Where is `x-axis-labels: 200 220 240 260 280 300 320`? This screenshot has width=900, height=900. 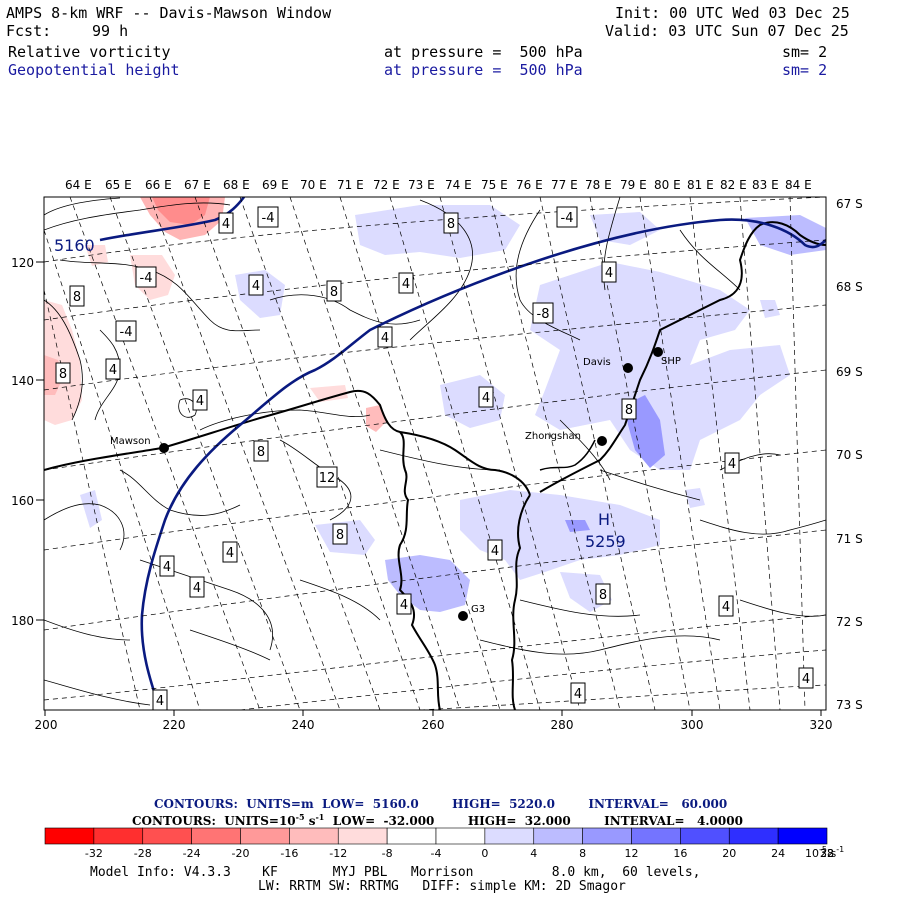
x-axis-labels: 200 220 240 260 280 300 320 is located at coordinates (434, 725).